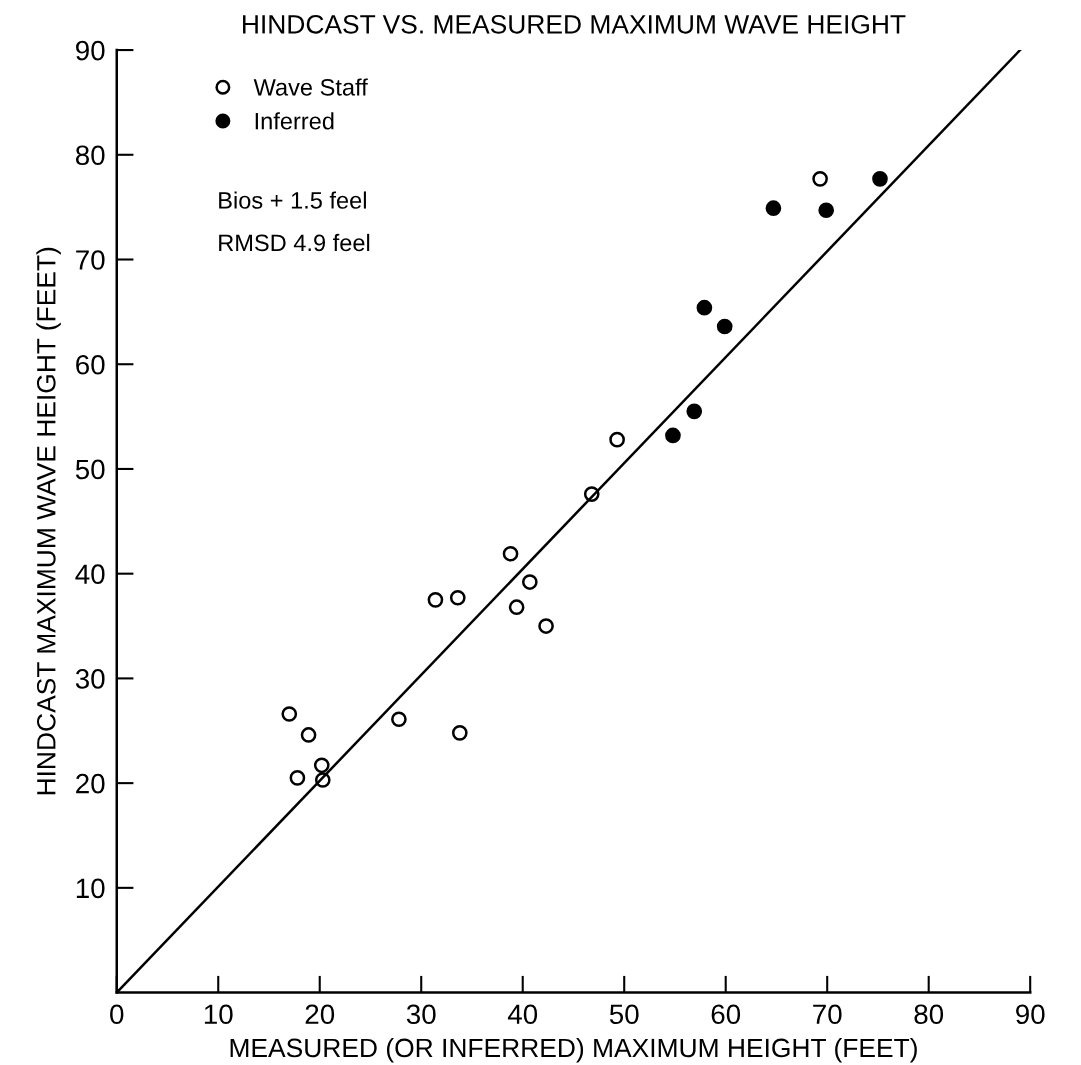 This screenshot has width=1081, height=1065. I want to click on legend-label: Inferred, so click(294, 121).